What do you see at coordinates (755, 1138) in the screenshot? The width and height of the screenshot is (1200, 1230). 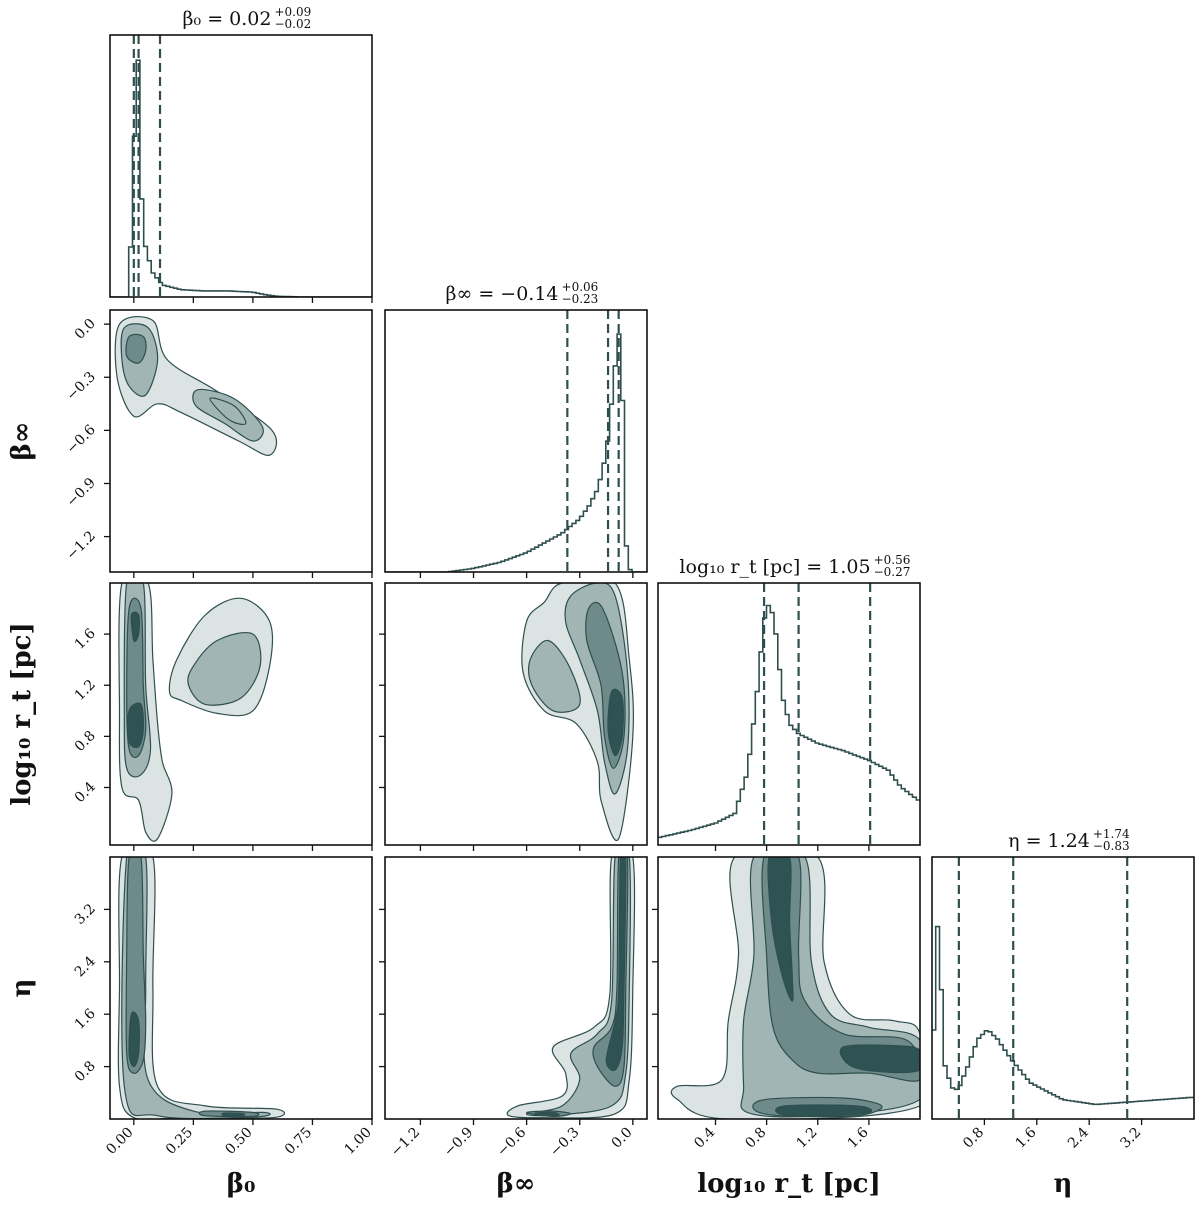 I see `xtick-label-logrt: 0.8` at bounding box center [755, 1138].